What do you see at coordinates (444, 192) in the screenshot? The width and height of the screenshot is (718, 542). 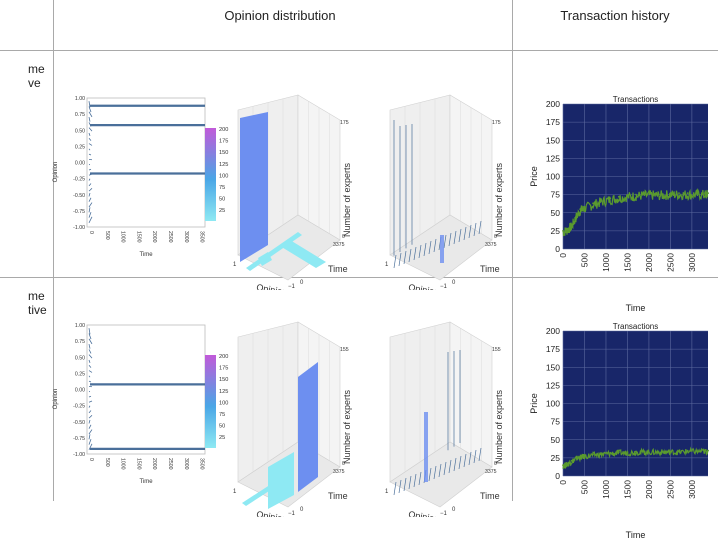 I see `surface-3d-wireframe-plot: Opinion Time Number of experts 1 −1 0 3375 0 175` at bounding box center [444, 192].